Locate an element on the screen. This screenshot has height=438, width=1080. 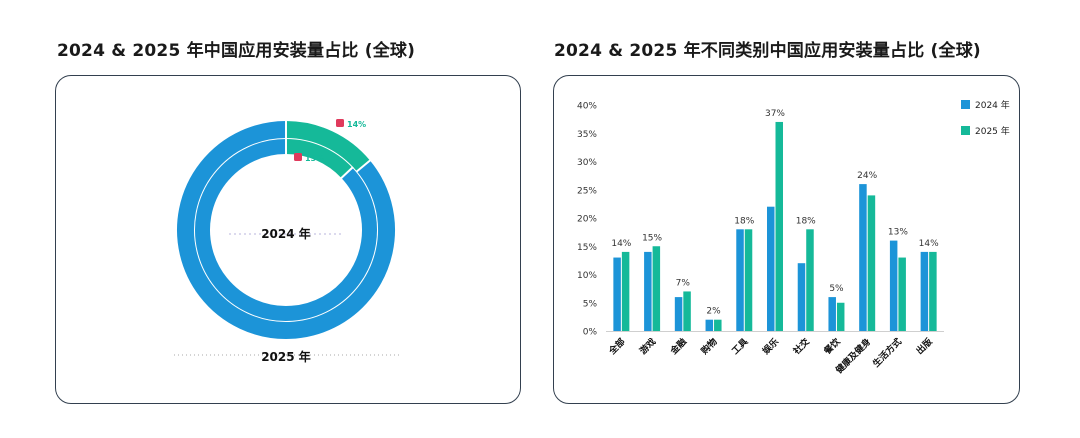
x-tick-label: 游戏 is located at coordinates (647, 346).